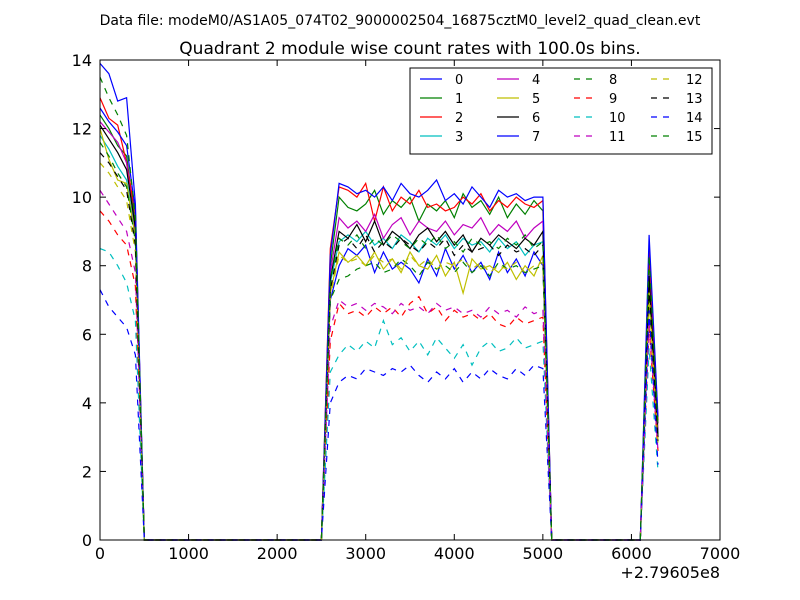  What do you see at coordinates (87, 540) in the screenshot?
I see `y-tick-label: 0` at bounding box center [87, 540].